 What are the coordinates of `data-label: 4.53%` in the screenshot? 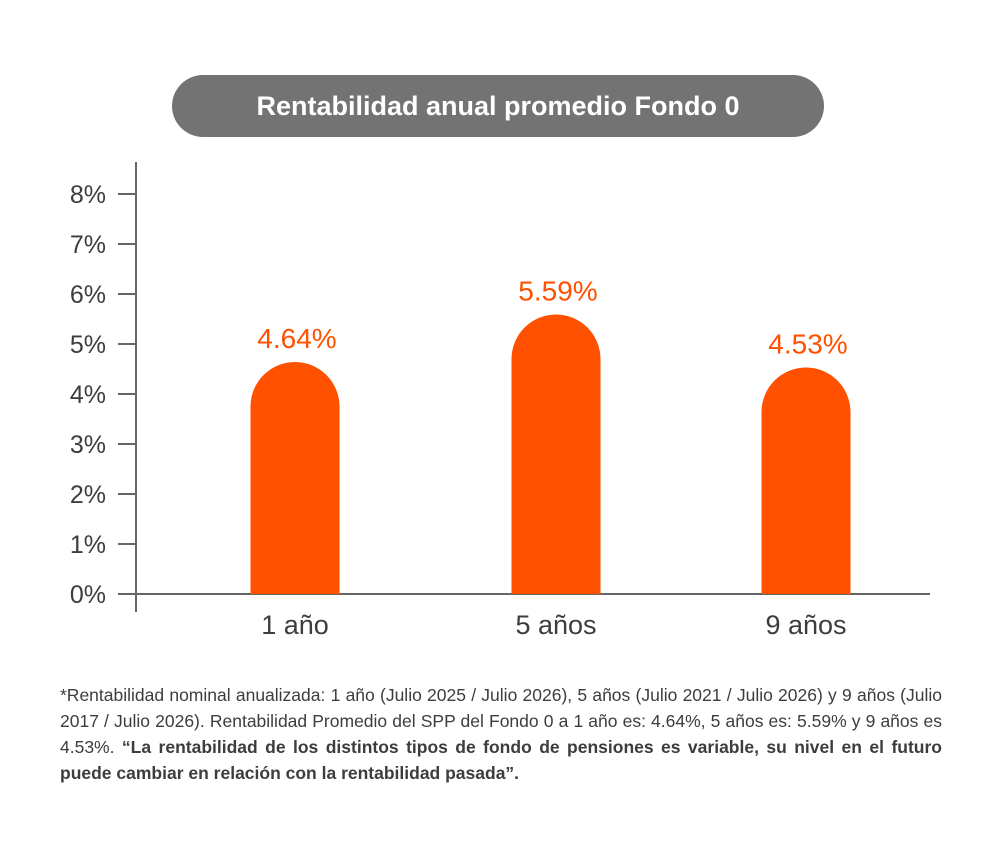 It's located at (807, 344).